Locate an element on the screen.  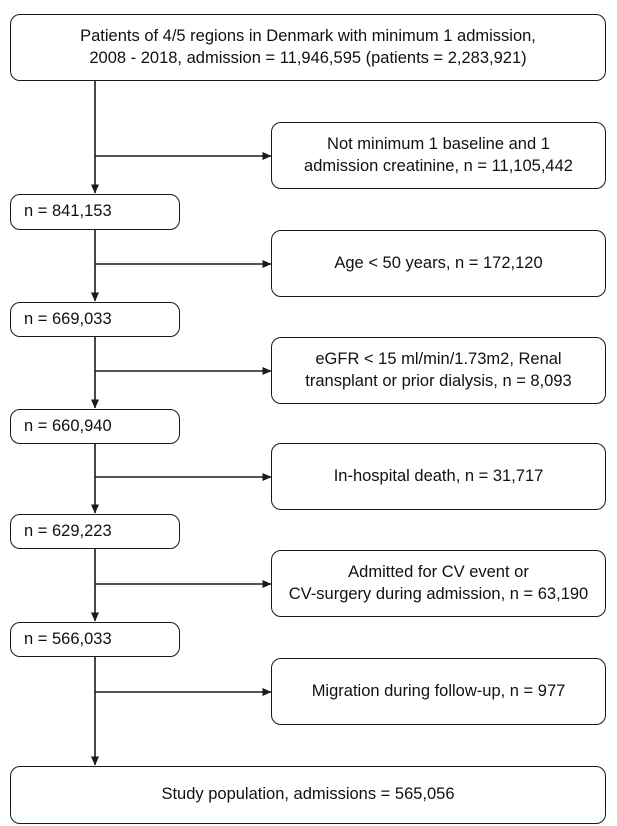
count-box-3: n = 660,940 is located at coordinates (95, 426).